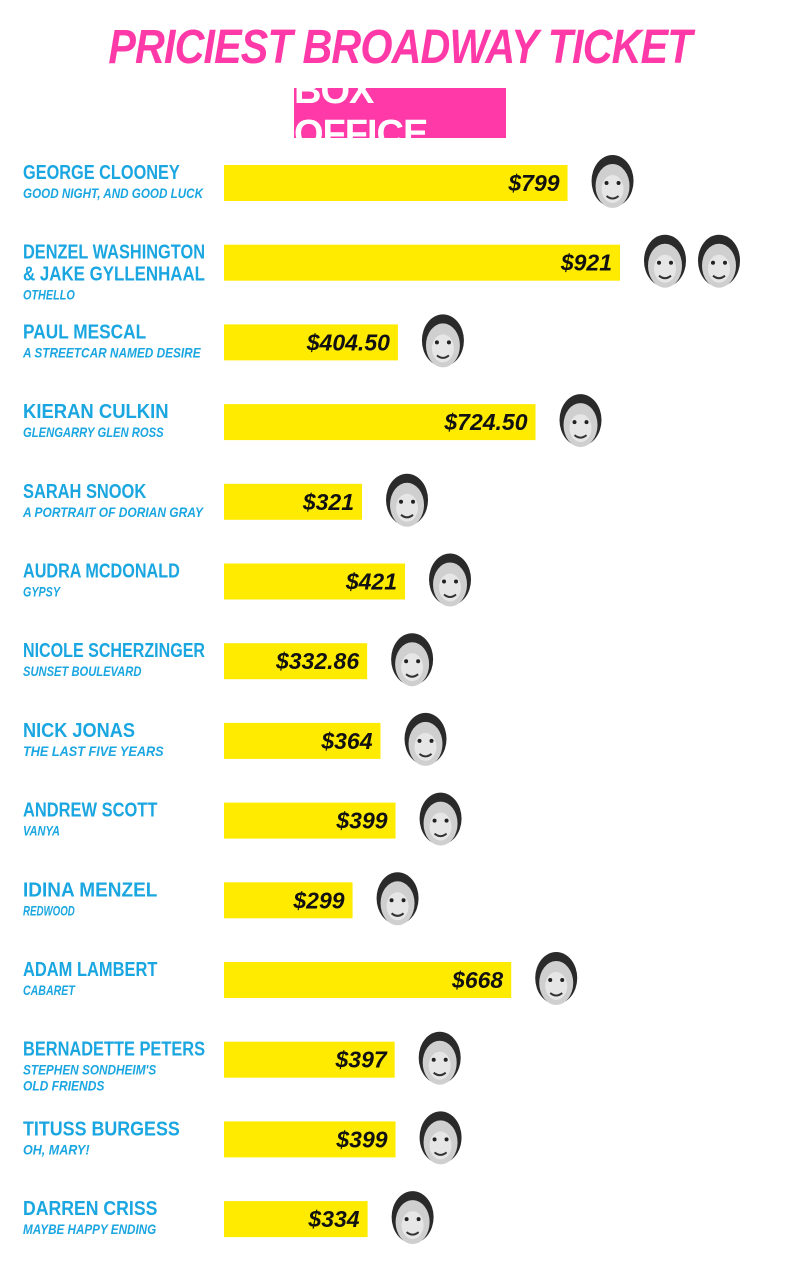 Image resolution: width=800 pixels, height=1269 pixels. Describe the element at coordinates (333, 1219) in the screenshot. I see `value-label: $334` at that location.